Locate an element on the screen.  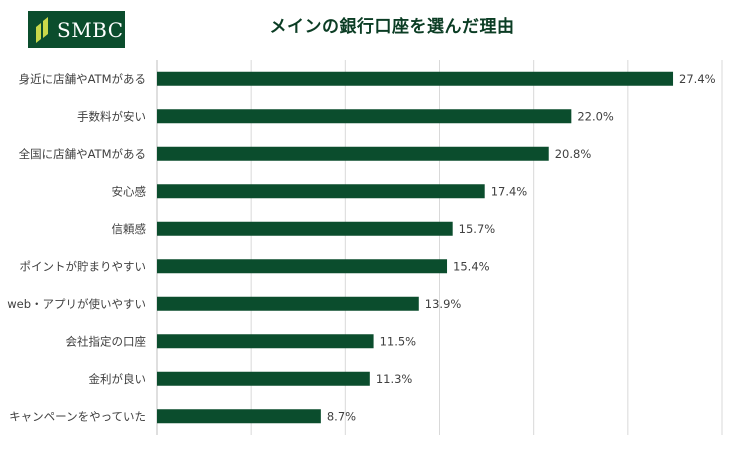
value-label: 15.7% is located at coordinates (477, 229).